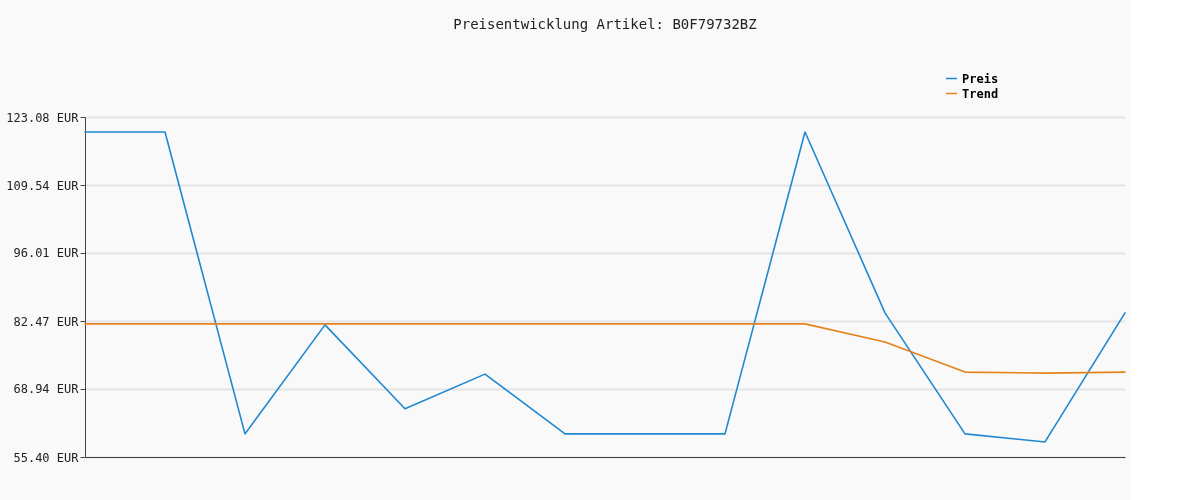  Describe the element at coordinates (605, 24) in the screenshot. I see `chart-title: Preisentwicklung Artikel: B0F79732BZ` at that location.